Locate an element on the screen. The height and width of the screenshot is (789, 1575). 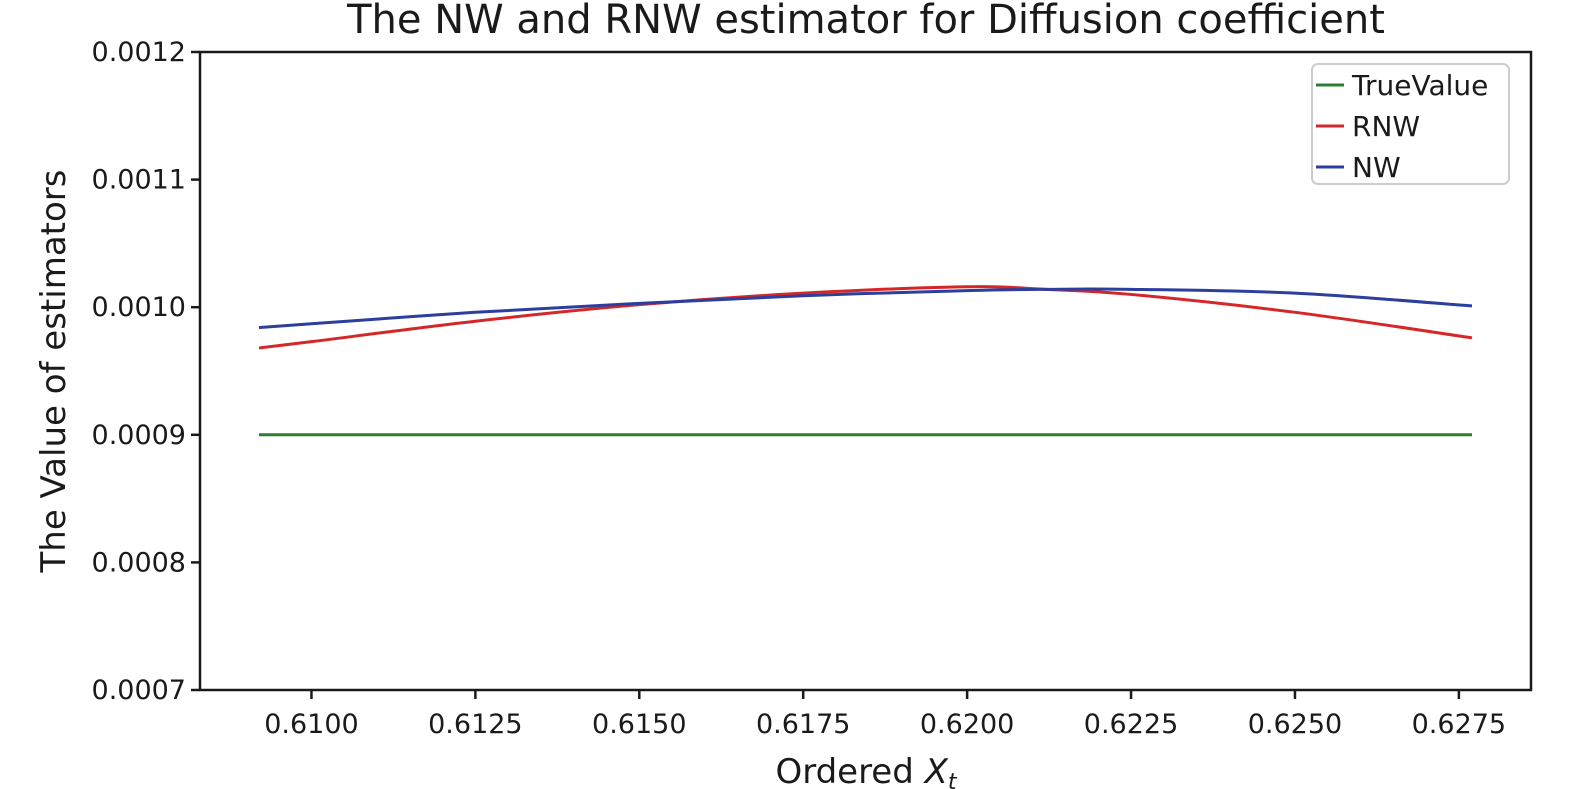
x-tick-label: 0.6150 is located at coordinates (639, 724).